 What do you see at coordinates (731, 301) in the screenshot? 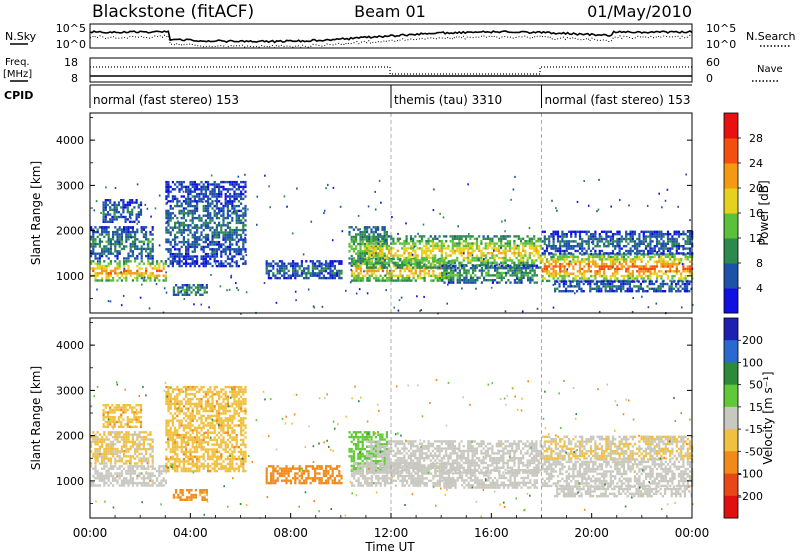
I see `colorbar-swatch` at bounding box center [731, 301].